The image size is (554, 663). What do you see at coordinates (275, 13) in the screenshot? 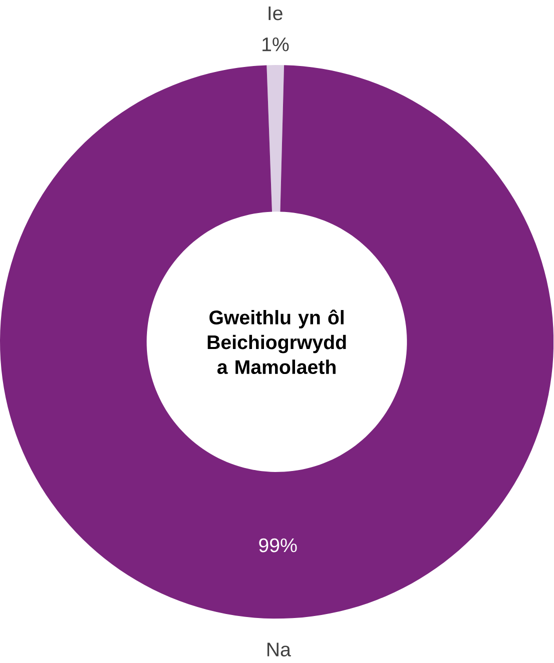
I see `slice-label: Ie` at bounding box center [275, 13].